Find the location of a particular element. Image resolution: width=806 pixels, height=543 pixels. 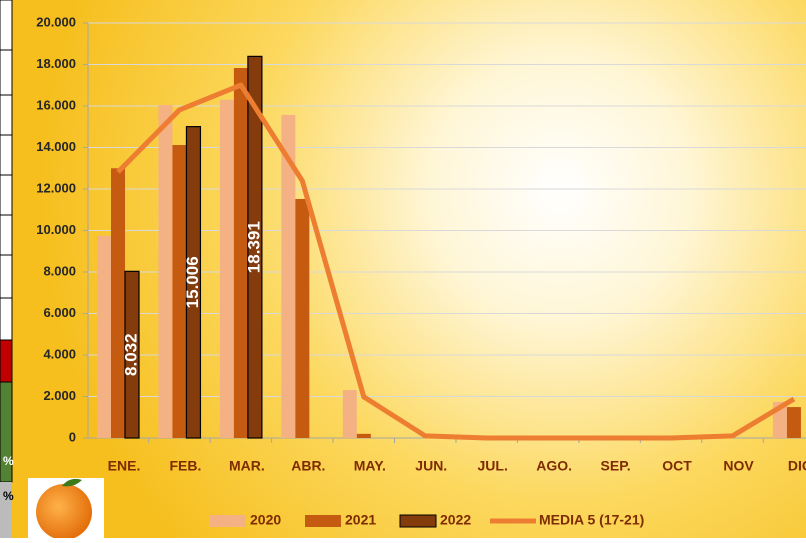

left-fragment: % % is located at coordinates (7, 269).